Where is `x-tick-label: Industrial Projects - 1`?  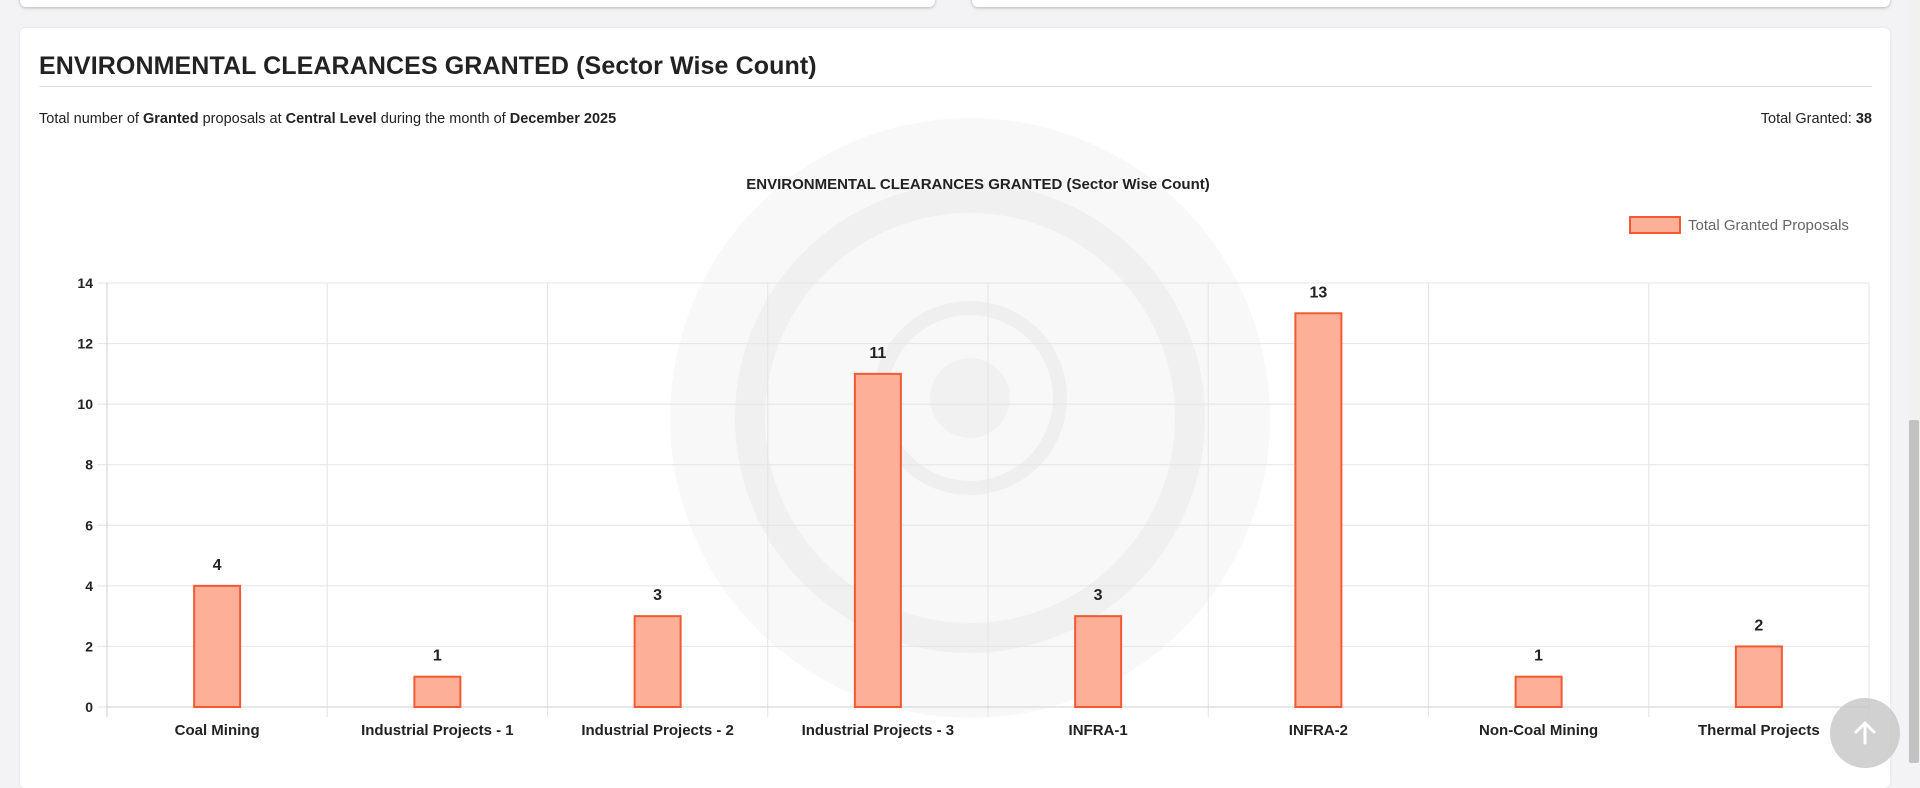 x-tick-label: Industrial Projects - 1 is located at coordinates (437, 730).